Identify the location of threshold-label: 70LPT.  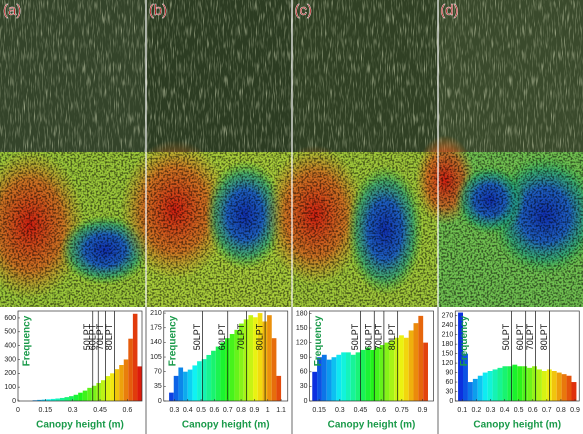
(241, 336).